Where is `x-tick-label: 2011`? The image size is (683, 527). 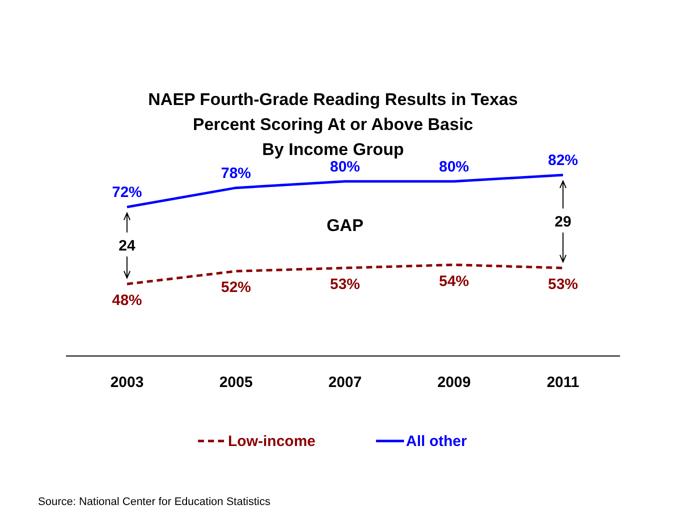 x-tick-label: 2011 is located at coordinates (563, 382).